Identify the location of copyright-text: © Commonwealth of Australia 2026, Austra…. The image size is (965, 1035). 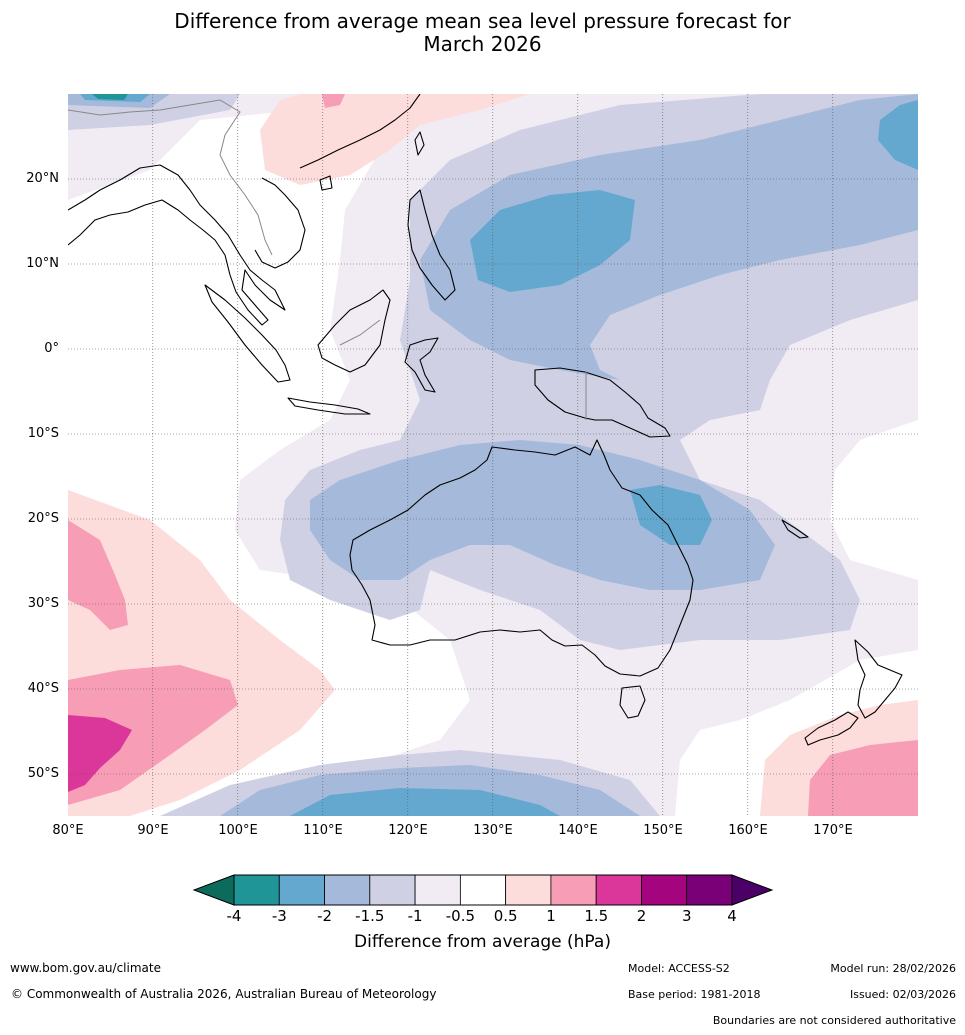
(224, 994).